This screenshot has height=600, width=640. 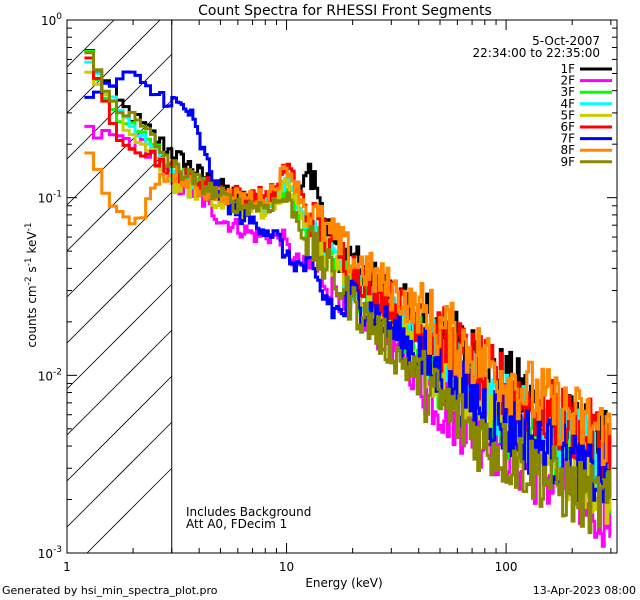 What do you see at coordinates (506, 567) in the screenshot?
I see `x-tick-label: 100` at bounding box center [506, 567].